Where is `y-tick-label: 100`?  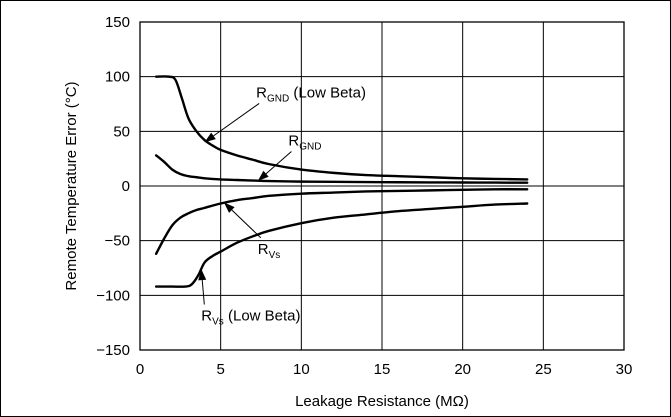 y-tick-label: 100 is located at coordinates (117, 77).